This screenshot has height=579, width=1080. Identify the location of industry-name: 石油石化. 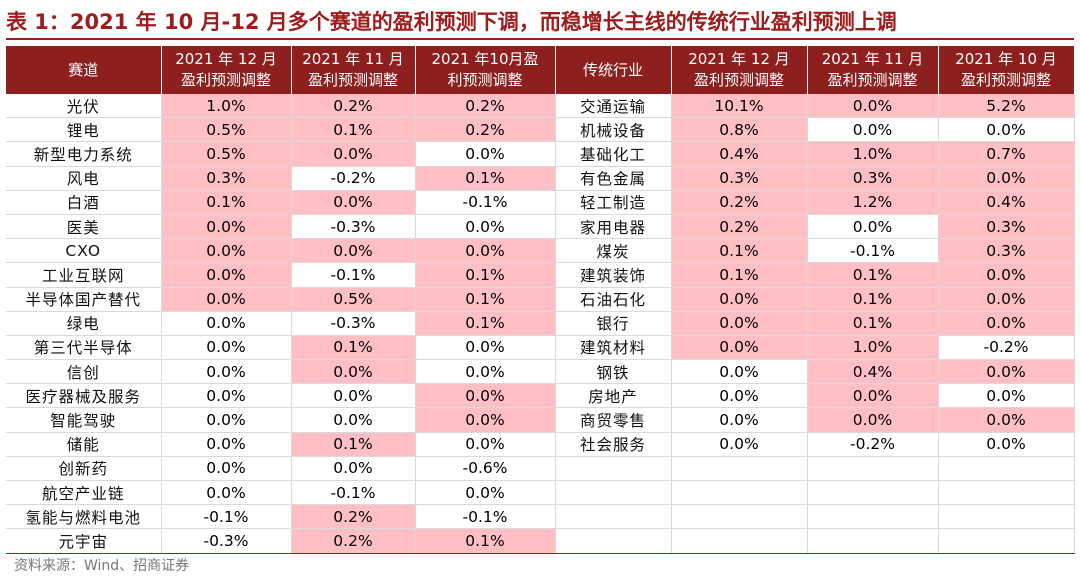
(613, 299).